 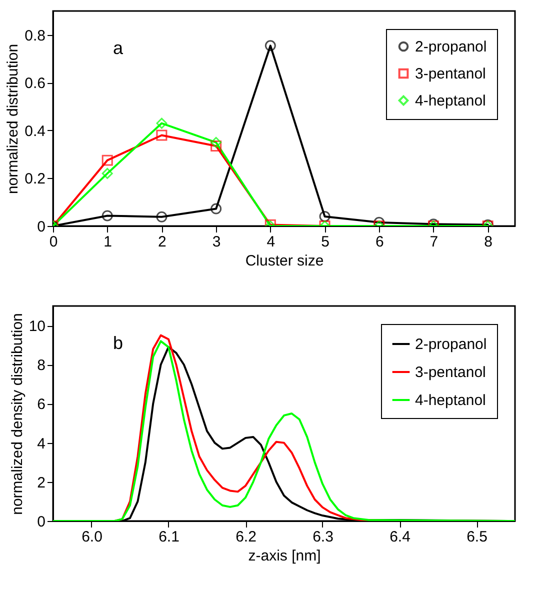 What do you see at coordinates (284, 261) in the screenshot?
I see `x-axis-title: Cluster size` at bounding box center [284, 261].